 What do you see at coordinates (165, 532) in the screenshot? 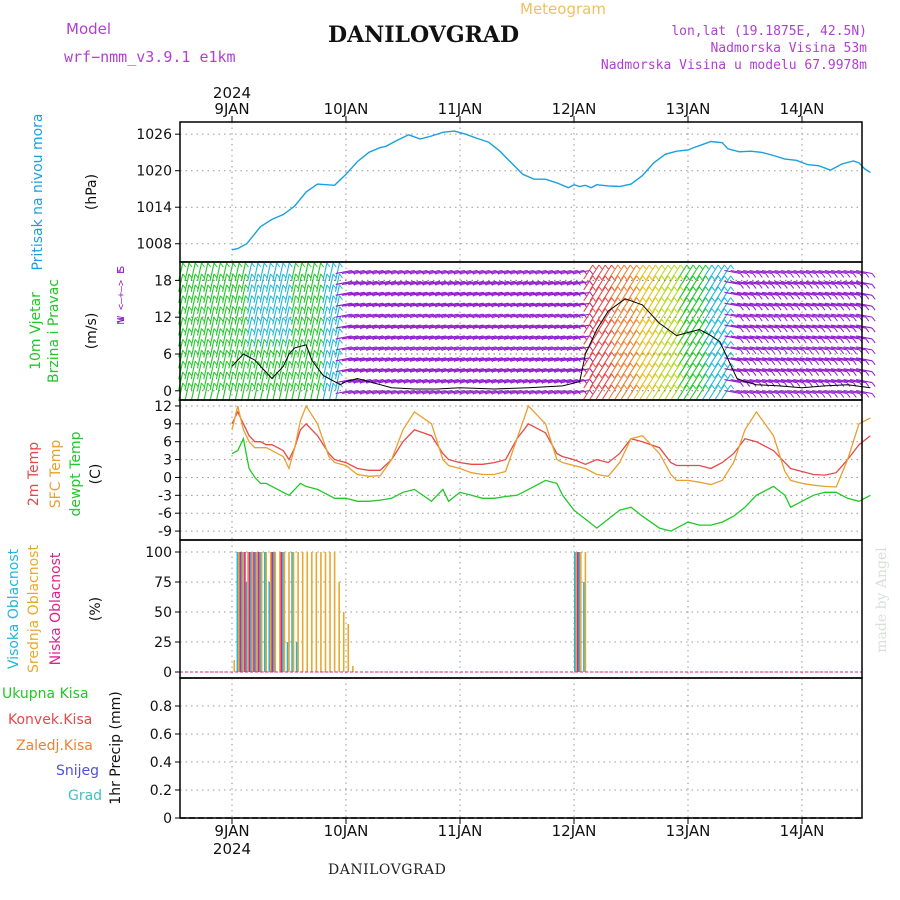
I see `ytick-label-temperature: -9` at bounding box center [165, 532].